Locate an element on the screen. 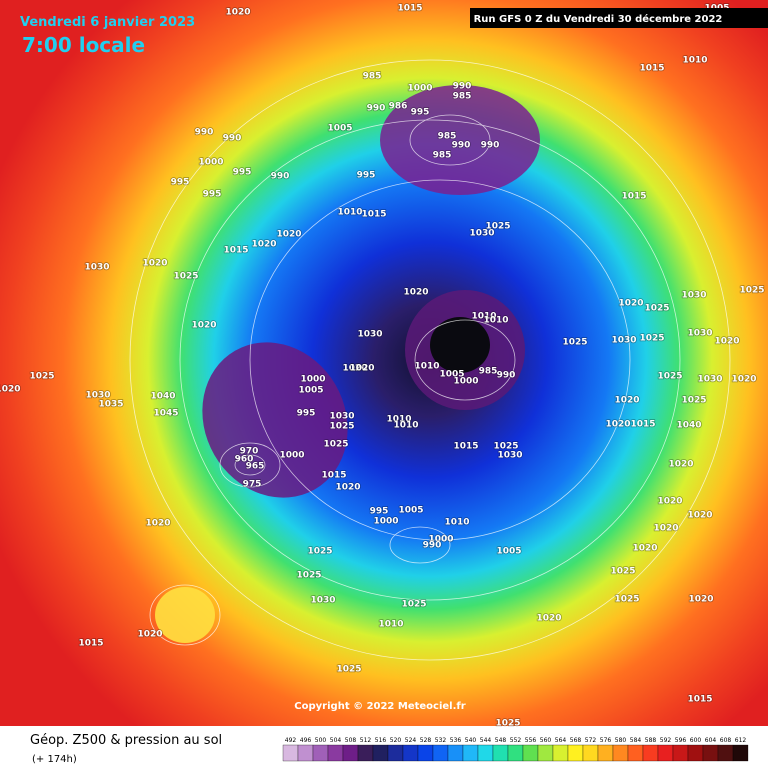 Image resolution: width=768 pixels, height=768 pixels. colorbar-label: 544 is located at coordinates (486, 740).